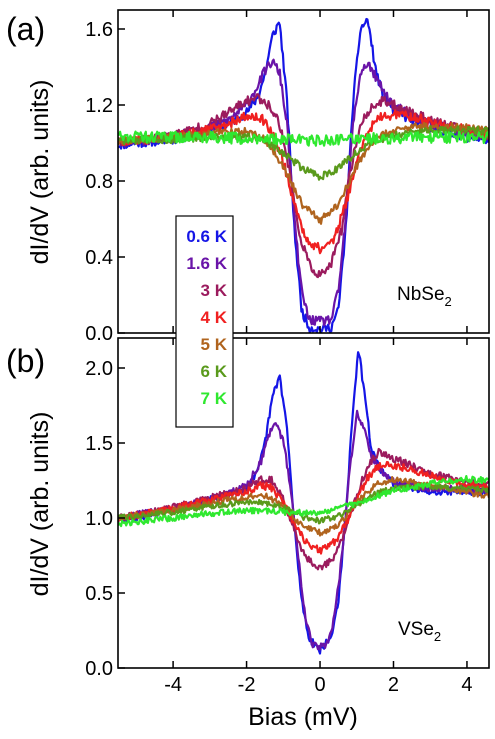 The image size is (495, 739). Describe the element at coordinates (214, 317) in the screenshot. I see `legend-entry: 4 K` at that location.